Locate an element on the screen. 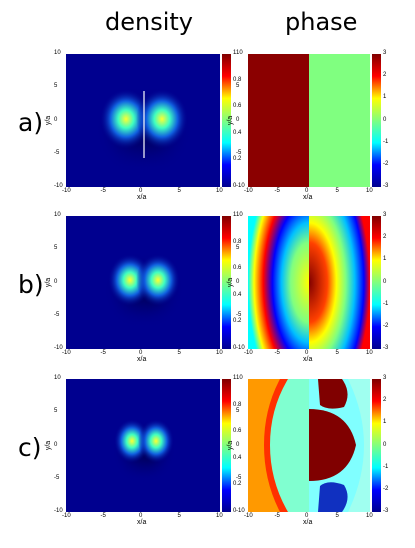 The height and width of the screenshot is (548, 415). phase-plot-c is located at coordinates (309, 445).